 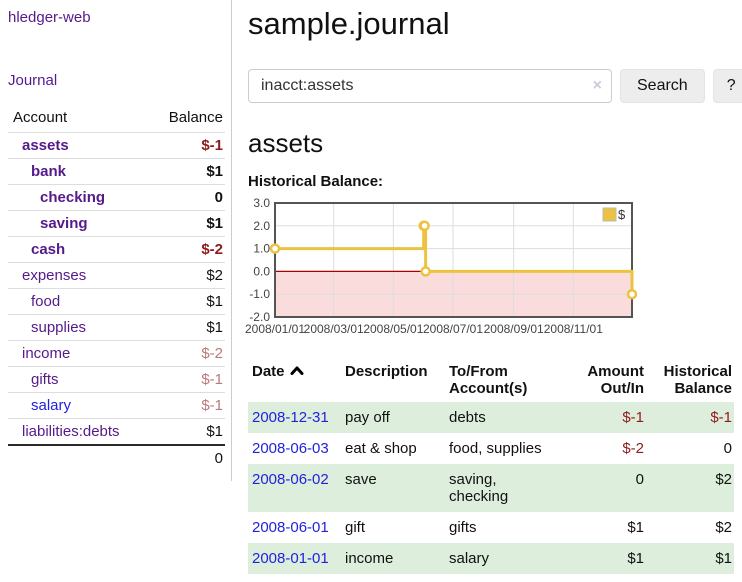 I want to click on sidebar-account-link: saving, so click(x=64, y=223).